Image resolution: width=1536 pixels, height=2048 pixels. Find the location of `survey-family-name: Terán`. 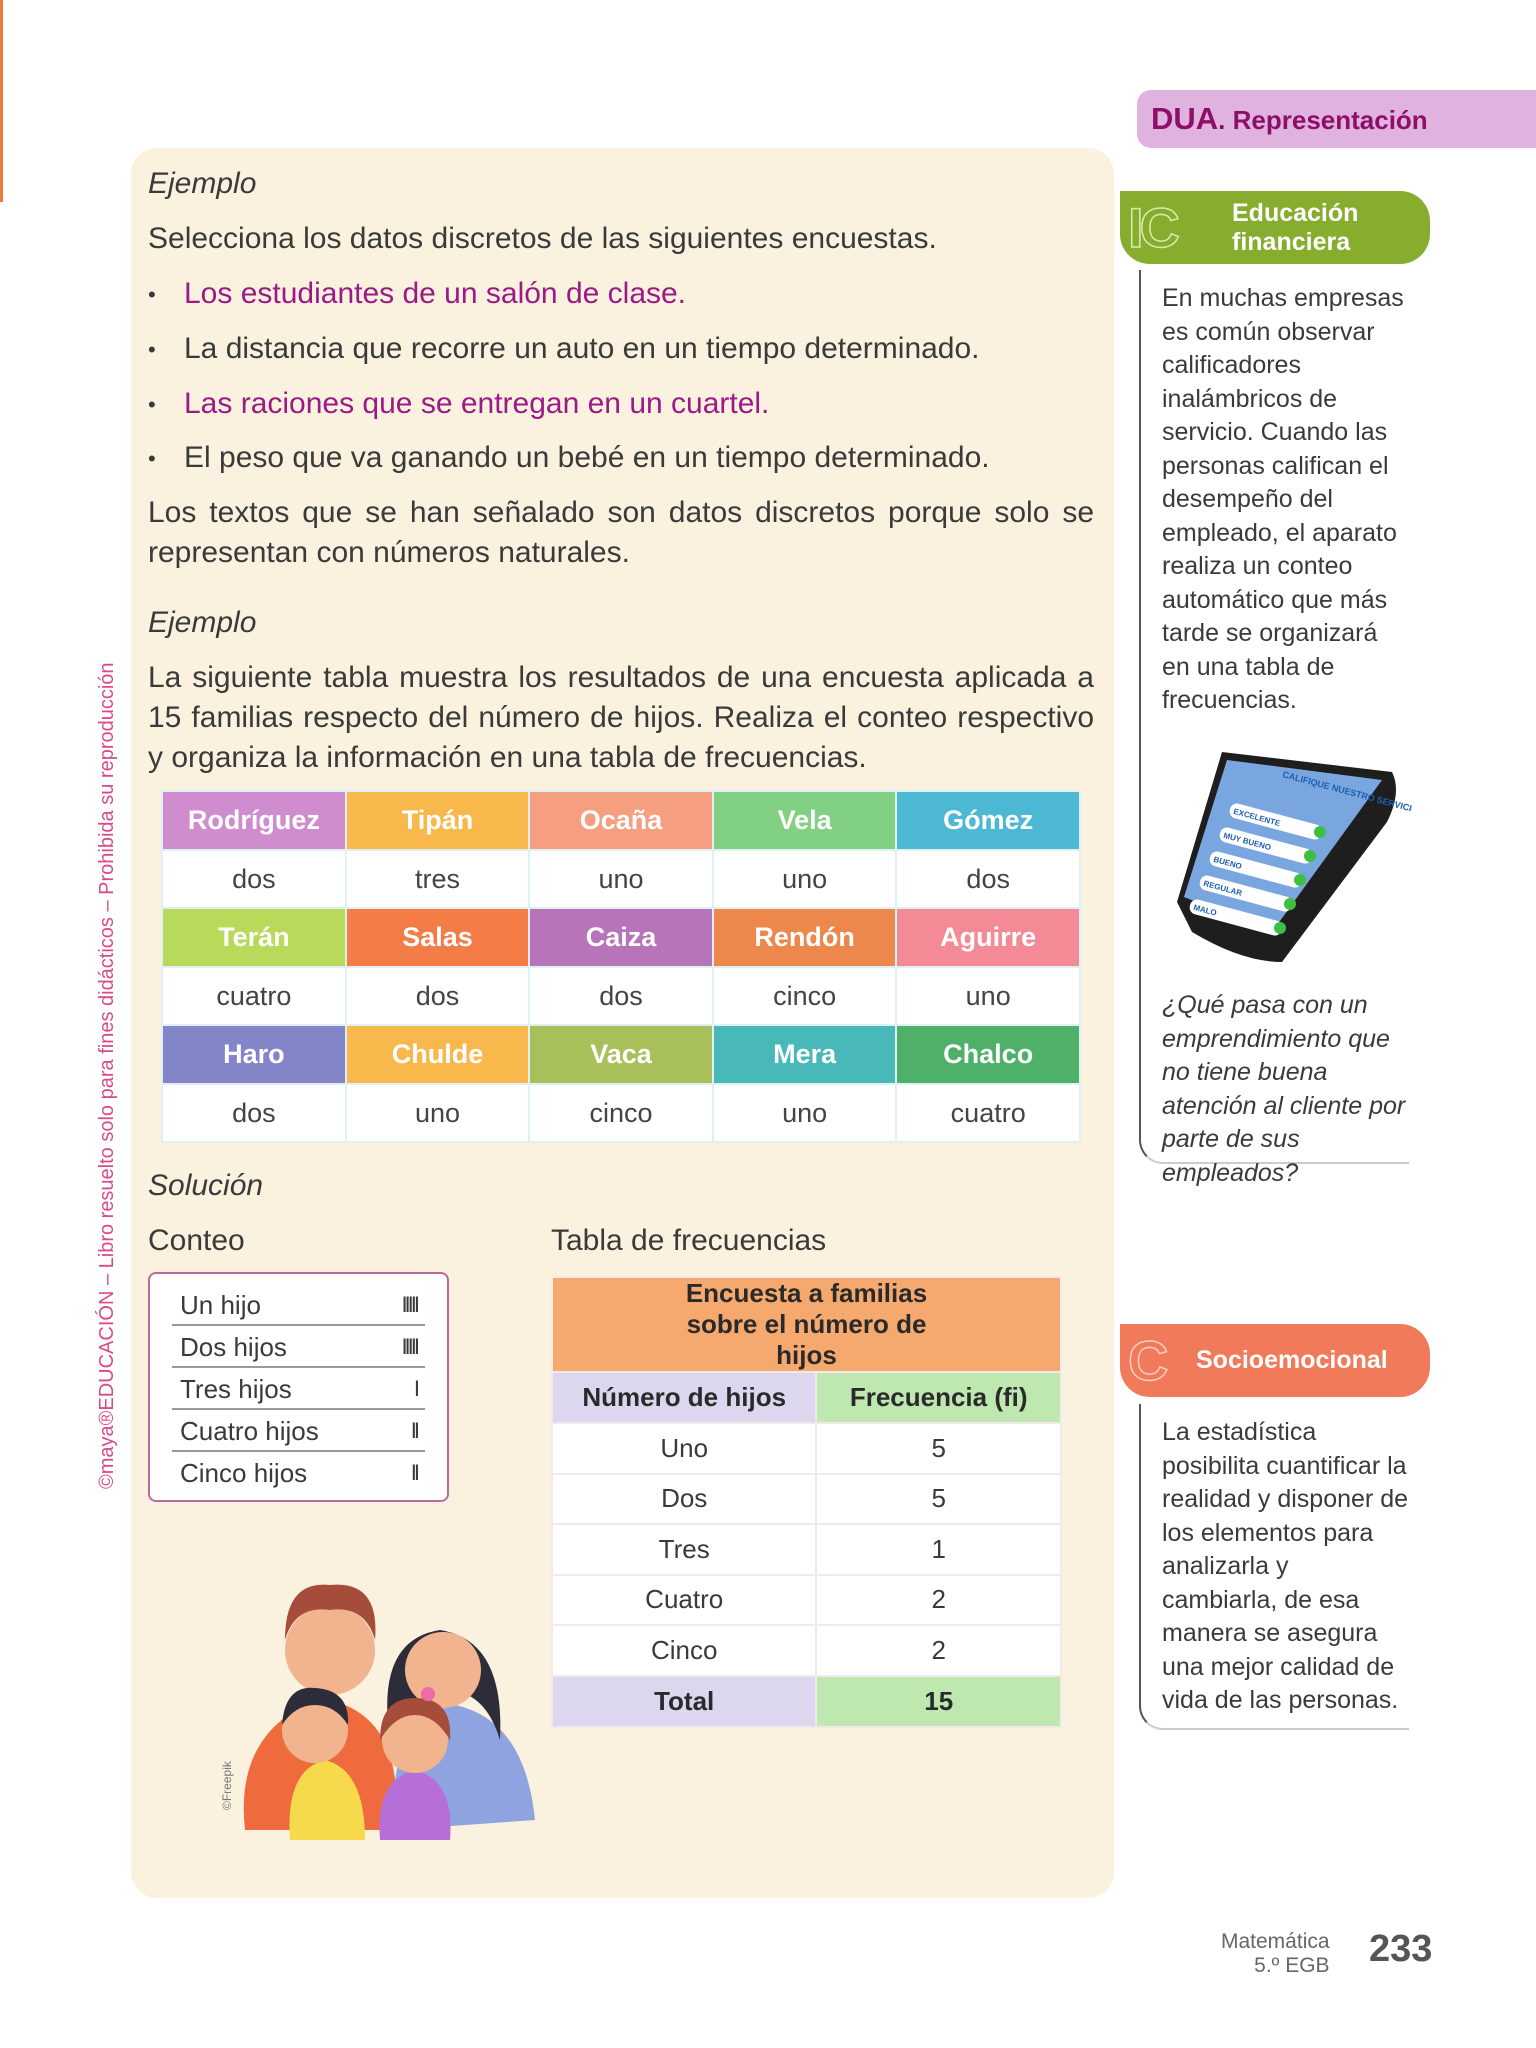

survey-family-name: Terán is located at coordinates (254, 937).